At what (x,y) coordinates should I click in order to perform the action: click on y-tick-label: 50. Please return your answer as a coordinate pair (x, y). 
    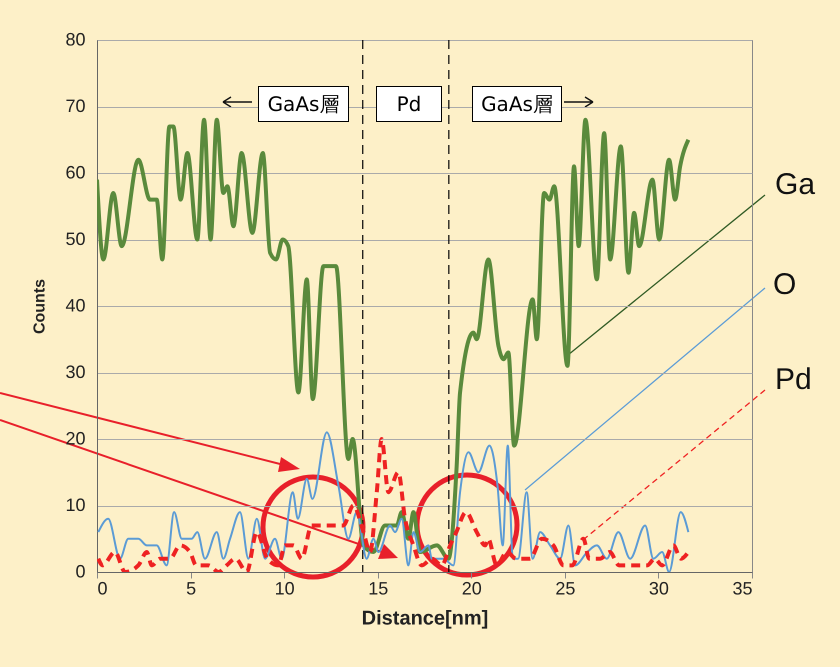
    Looking at the image, I should click on (75, 239).